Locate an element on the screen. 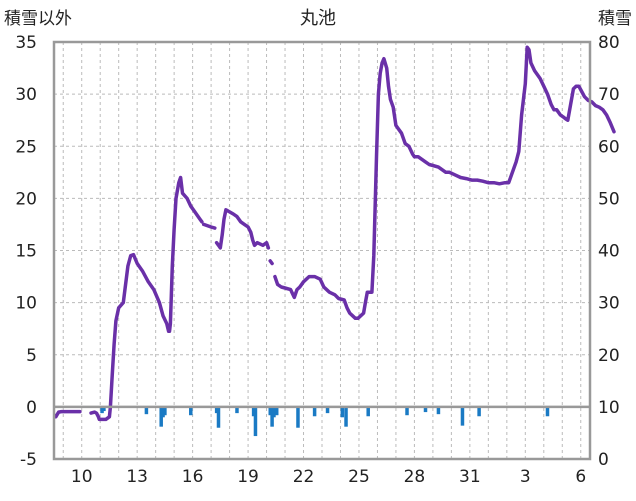 Image resolution: width=636 pixels, height=501 pixels. right-tick-label: 20 is located at coordinates (609, 356).